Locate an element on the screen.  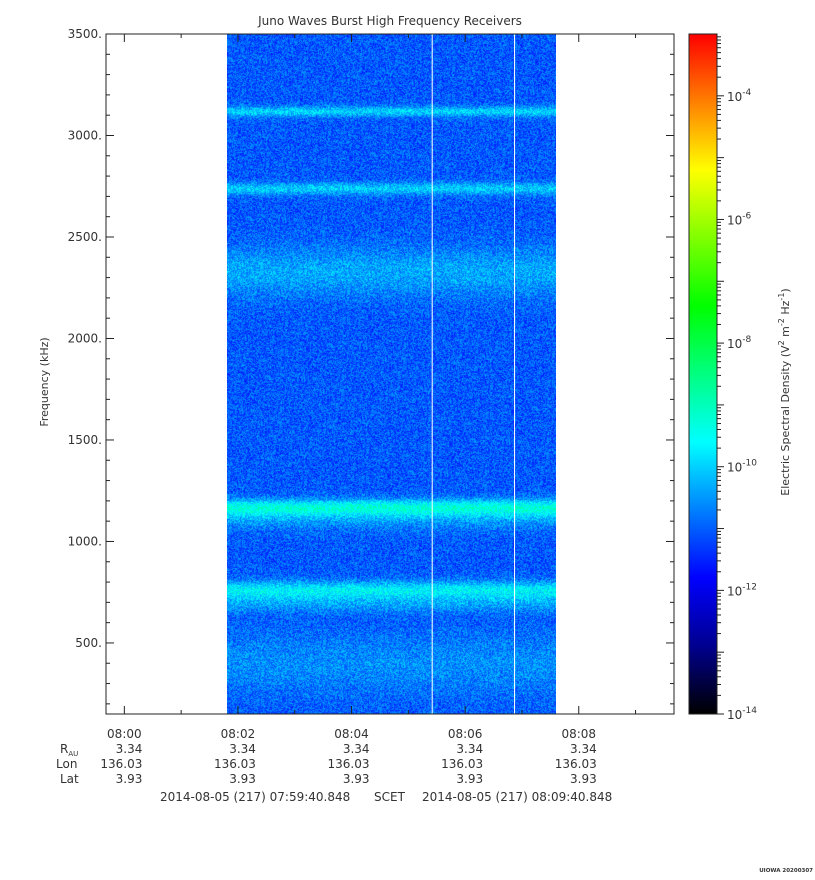
colorbar-tick-exp: -12 is located at coordinates (749, 587).